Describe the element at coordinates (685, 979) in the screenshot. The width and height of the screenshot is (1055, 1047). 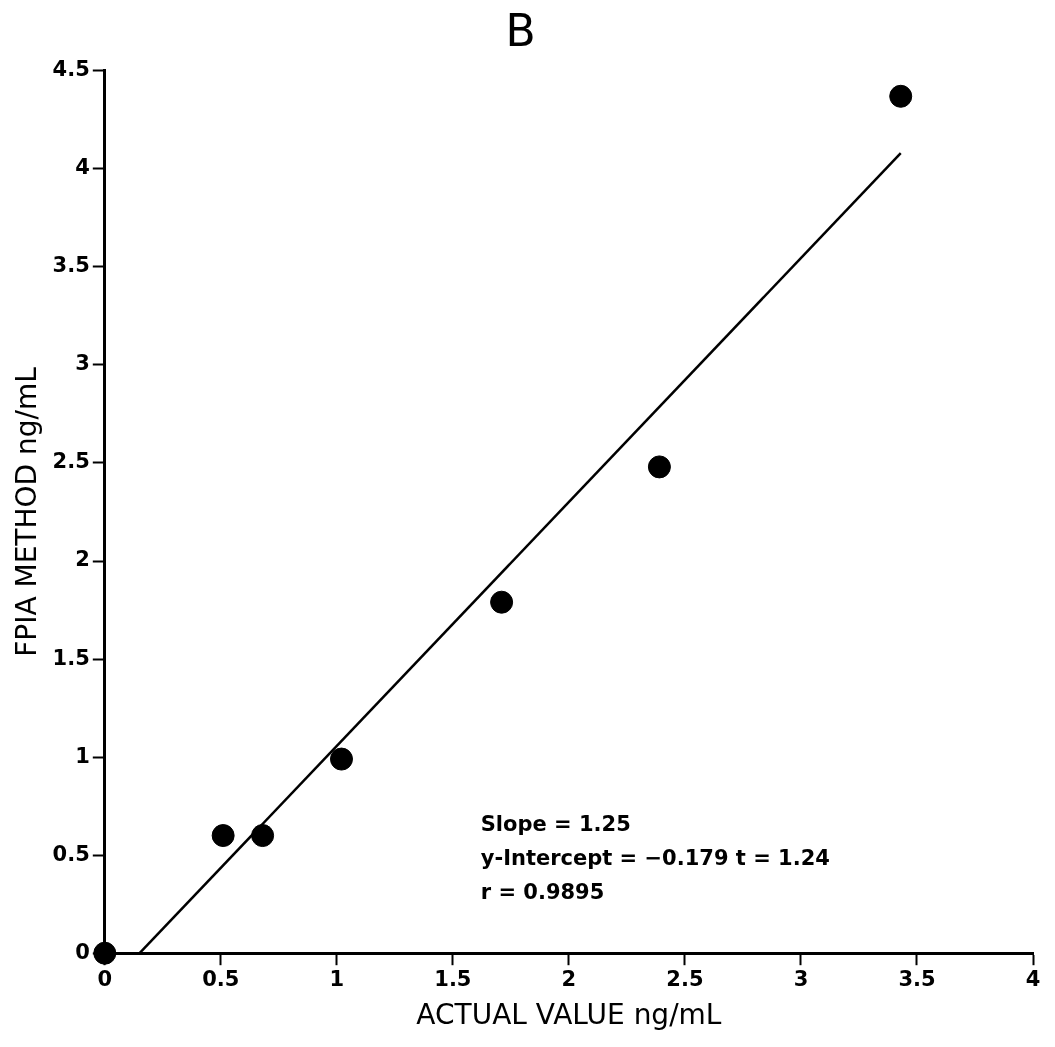
I see `x-tick-label: 2.5` at that location.